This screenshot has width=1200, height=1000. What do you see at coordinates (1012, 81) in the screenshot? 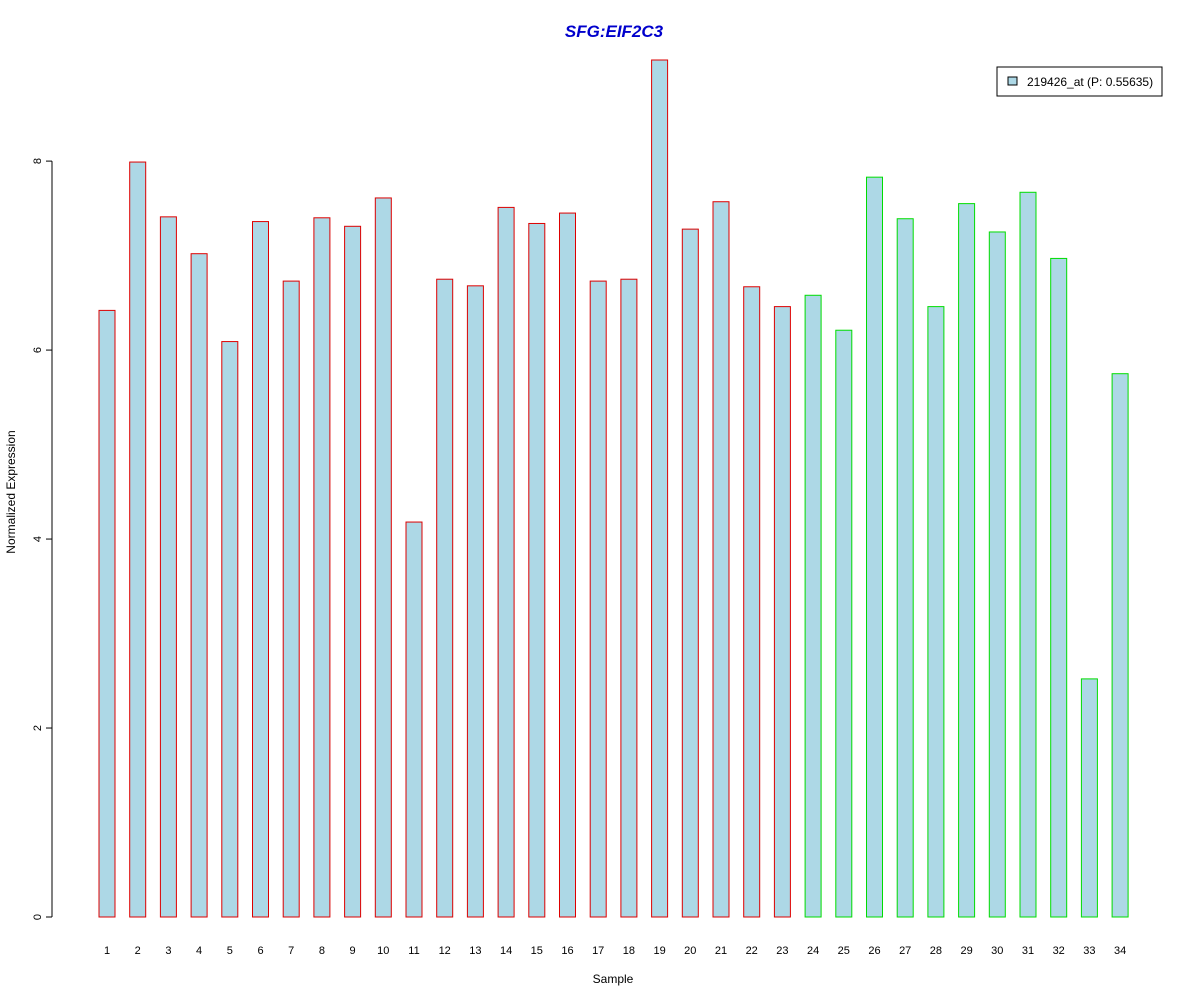
I see `legend-swatch` at bounding box center [1012, 81].